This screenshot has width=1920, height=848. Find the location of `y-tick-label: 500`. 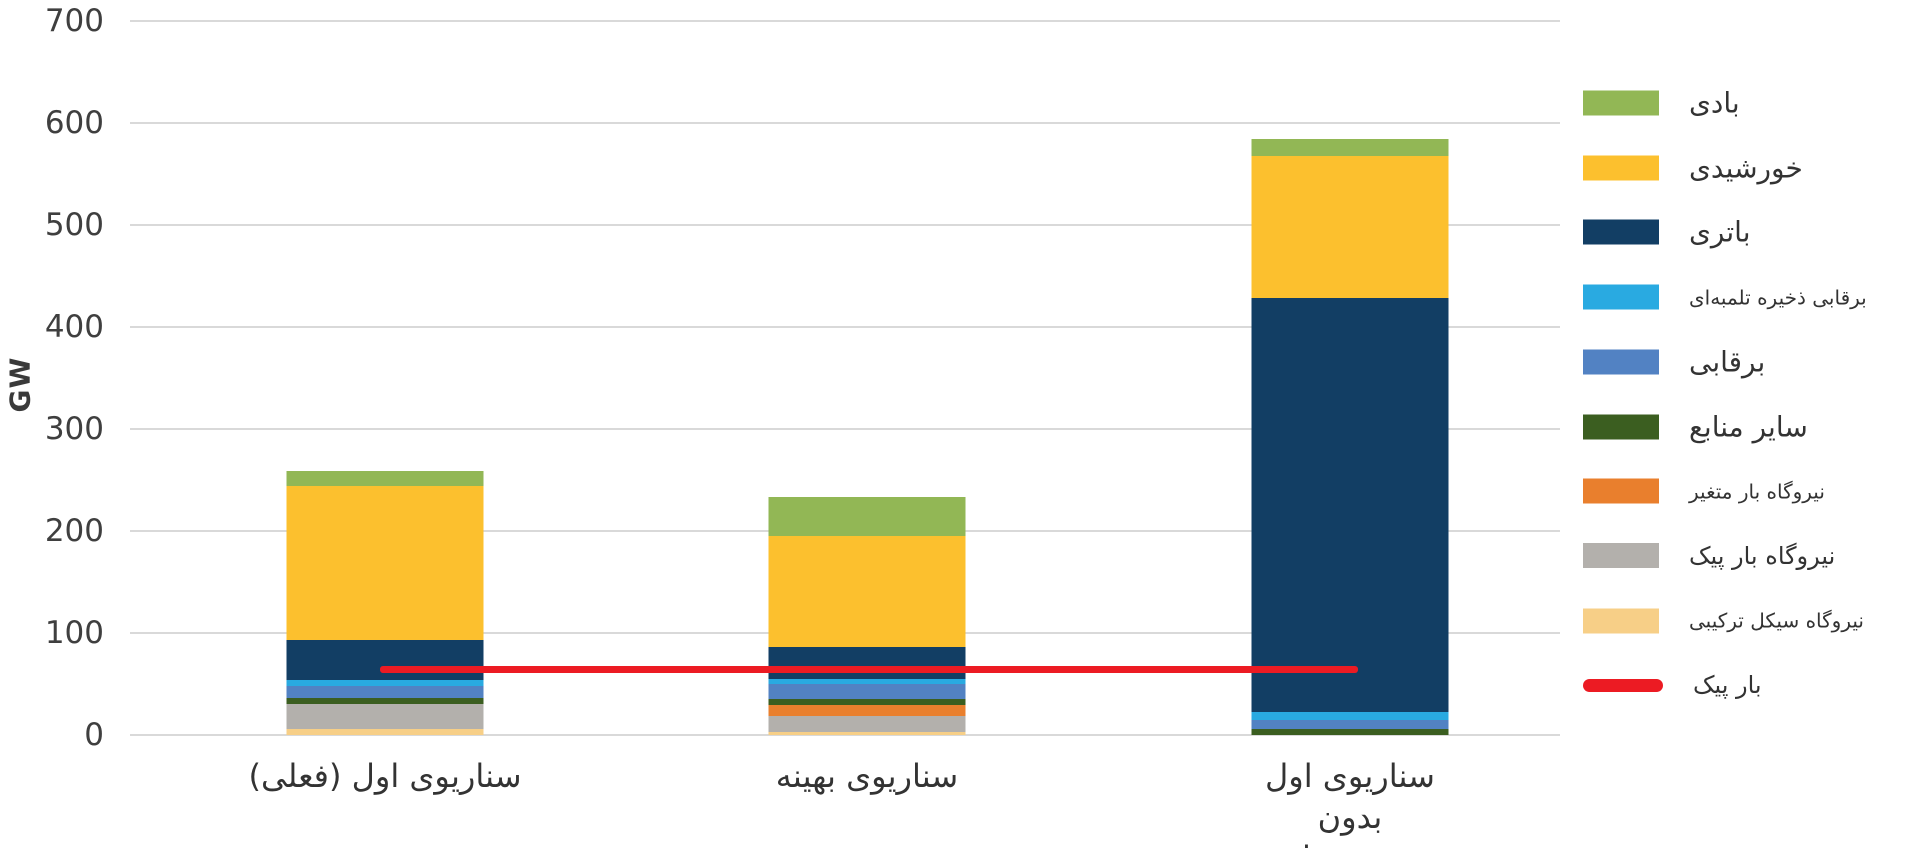

y-tick-label: 500 is located at coordinates (74, 225).